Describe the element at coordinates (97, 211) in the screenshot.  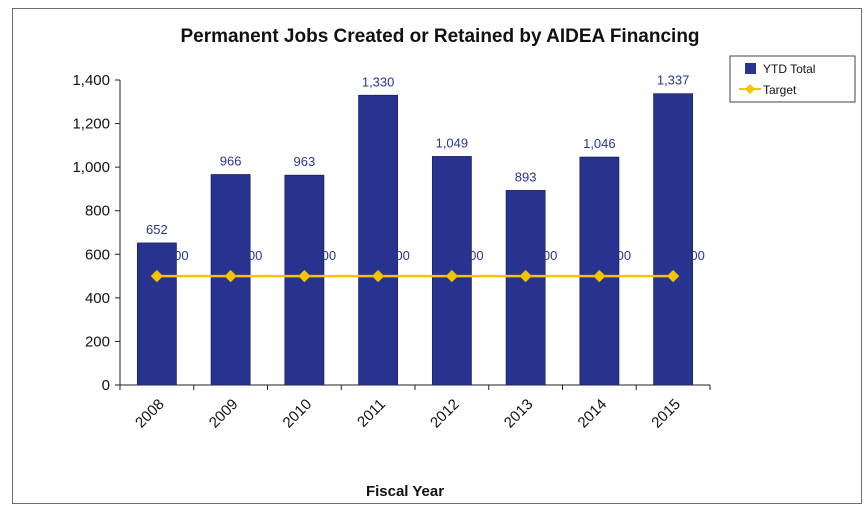
I see `y-tick-label: 800` at that location.